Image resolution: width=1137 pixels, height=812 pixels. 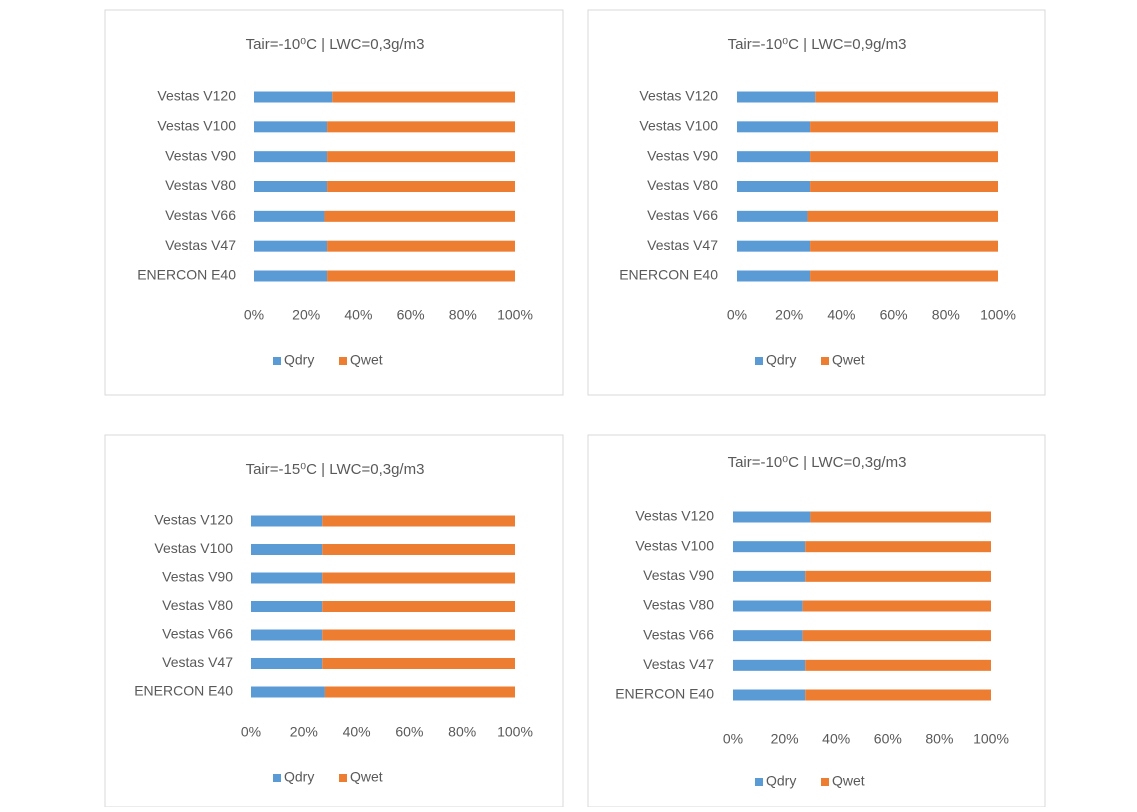 What do you see at coordinates (817, 44) in the screenshot?
I see `chart-title: Tair=-10⁰C | LWC=0,9g/m3` at bounding box center [817, 44].